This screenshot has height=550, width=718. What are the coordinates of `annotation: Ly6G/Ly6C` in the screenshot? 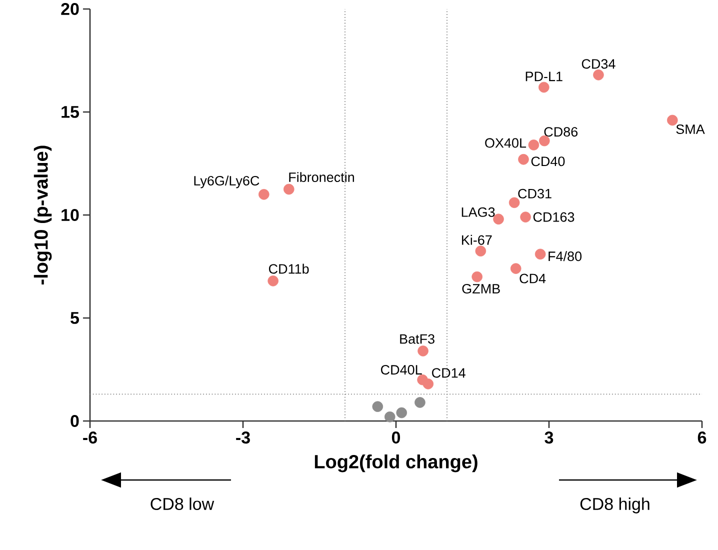 It's located at (227, 182).